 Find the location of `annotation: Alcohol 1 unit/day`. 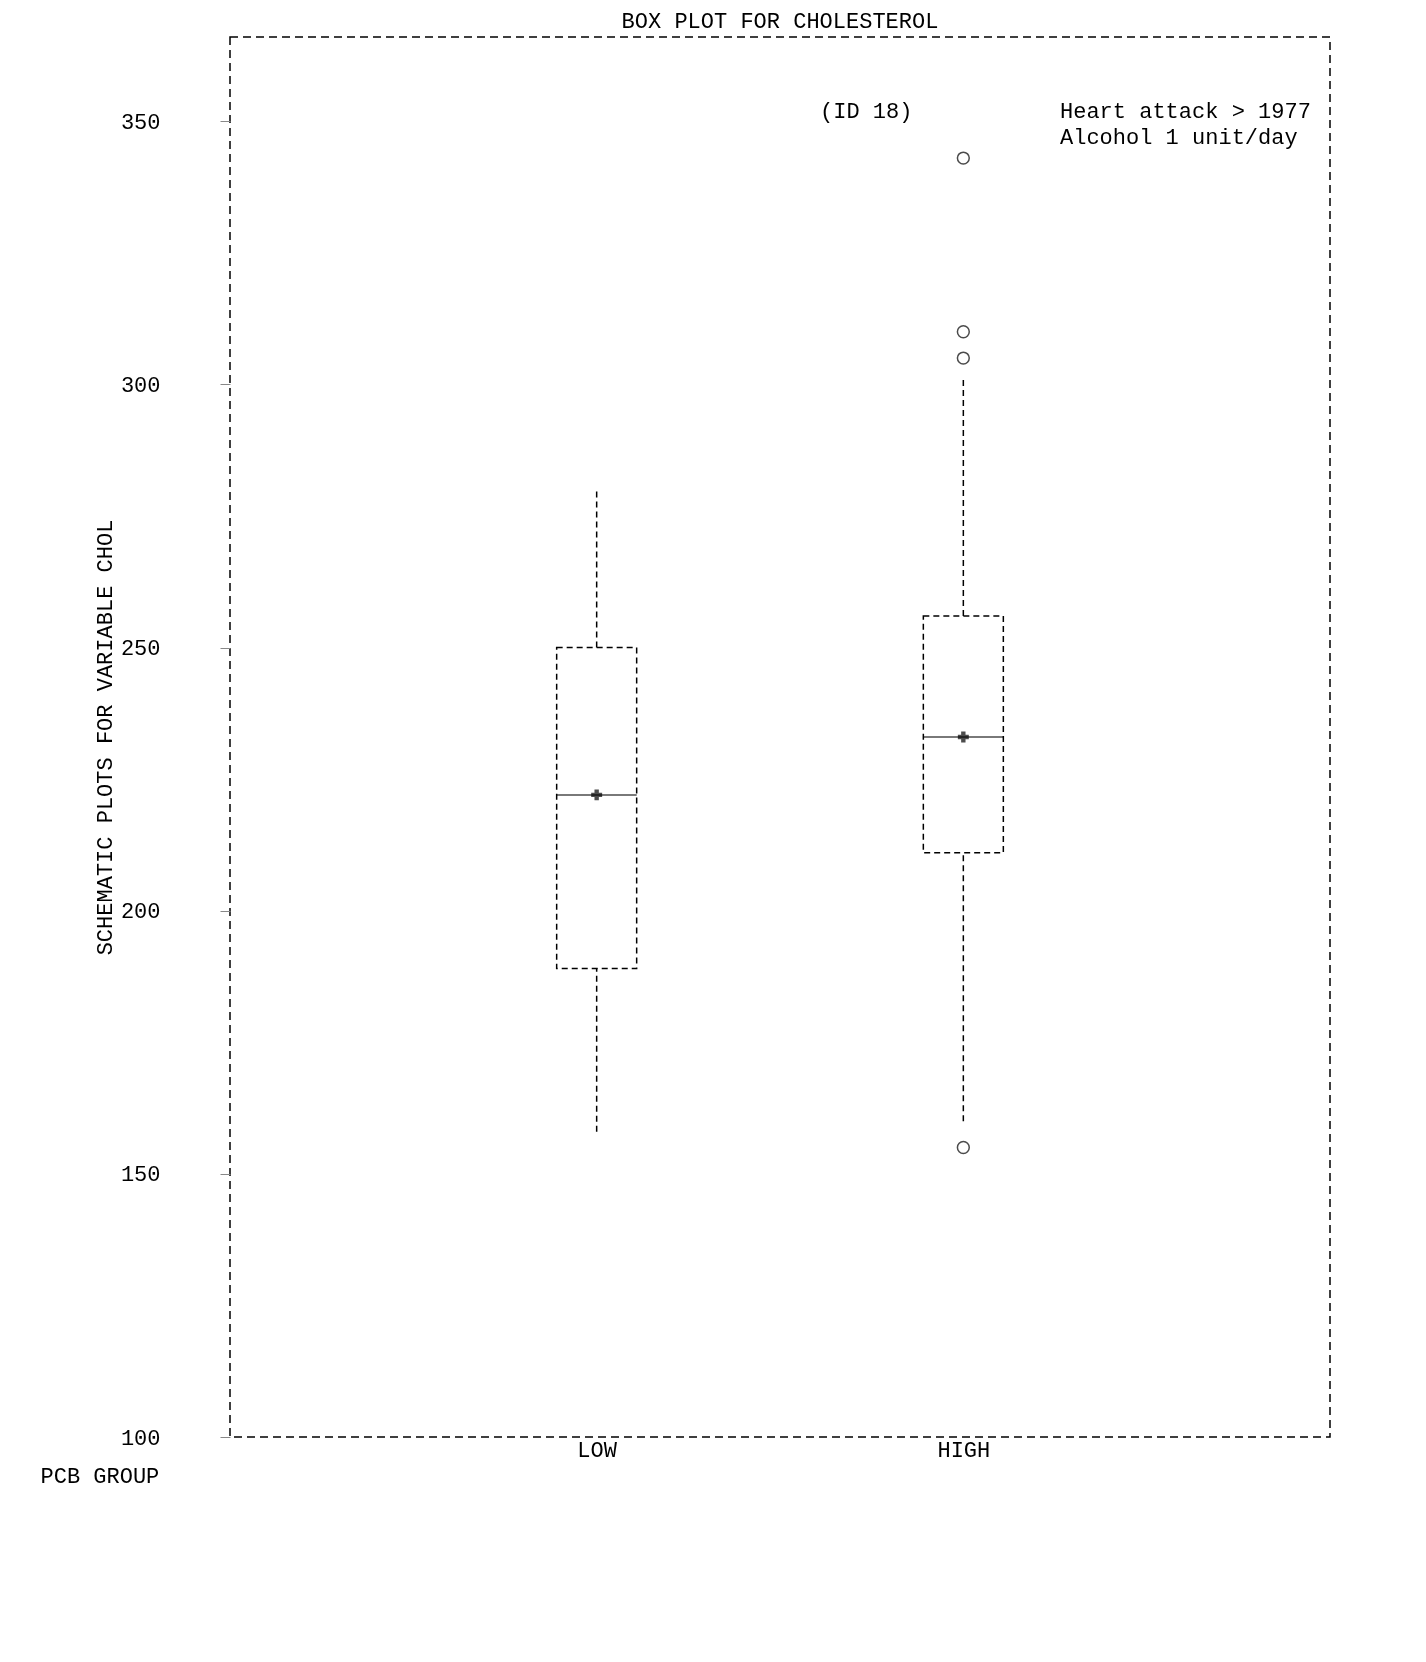

annotation: Alcohol 1 unit/day is located at coordinates (1179, 138).